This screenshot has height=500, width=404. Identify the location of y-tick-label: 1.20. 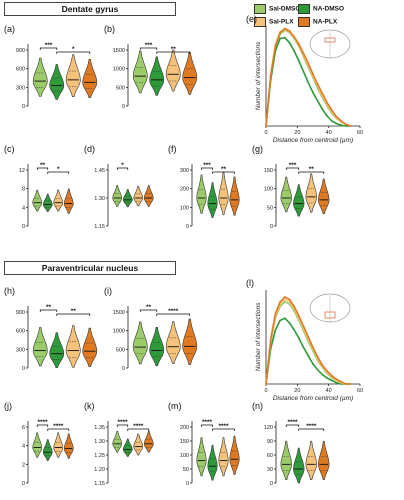
(99, 470).